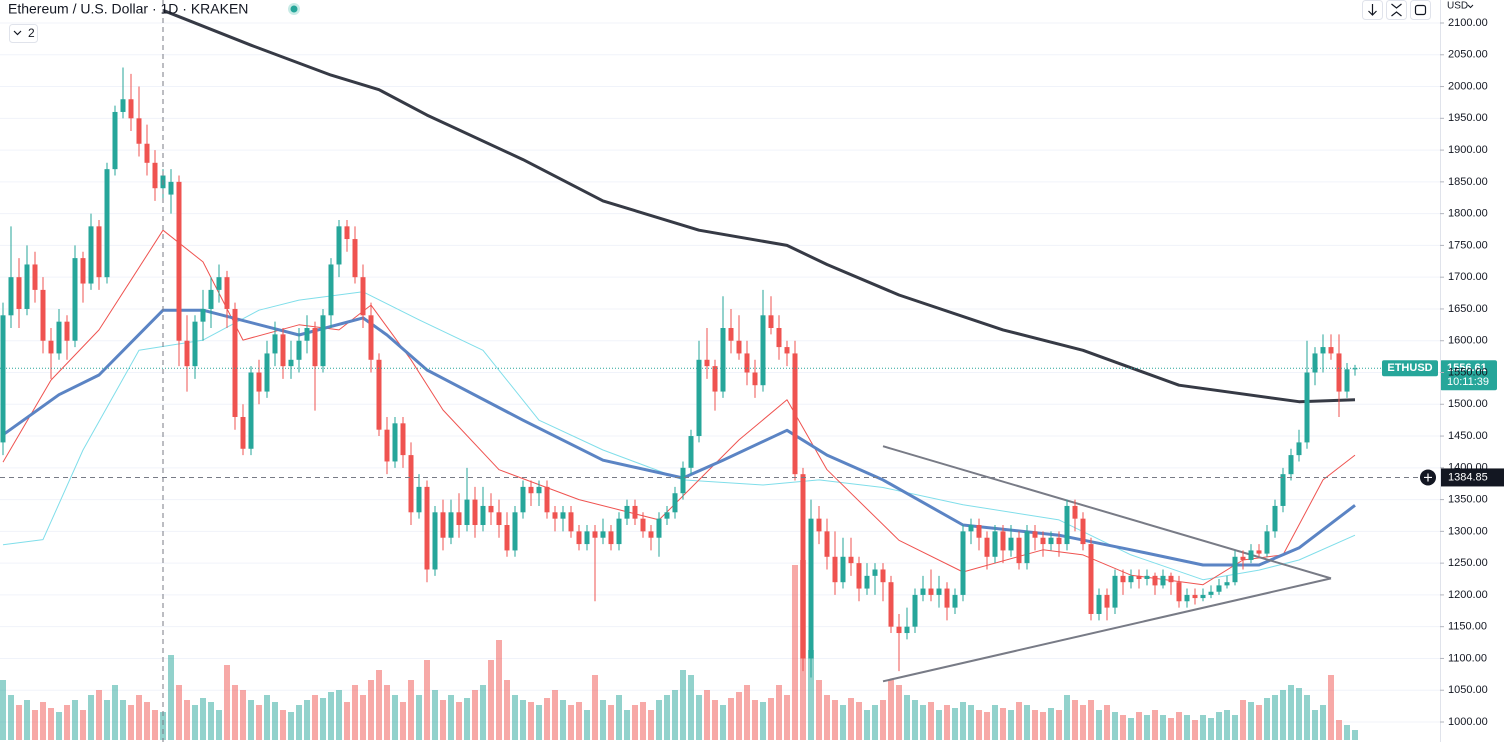  I want to click on y-tick-label: 1950.00, so click(1468, 118).